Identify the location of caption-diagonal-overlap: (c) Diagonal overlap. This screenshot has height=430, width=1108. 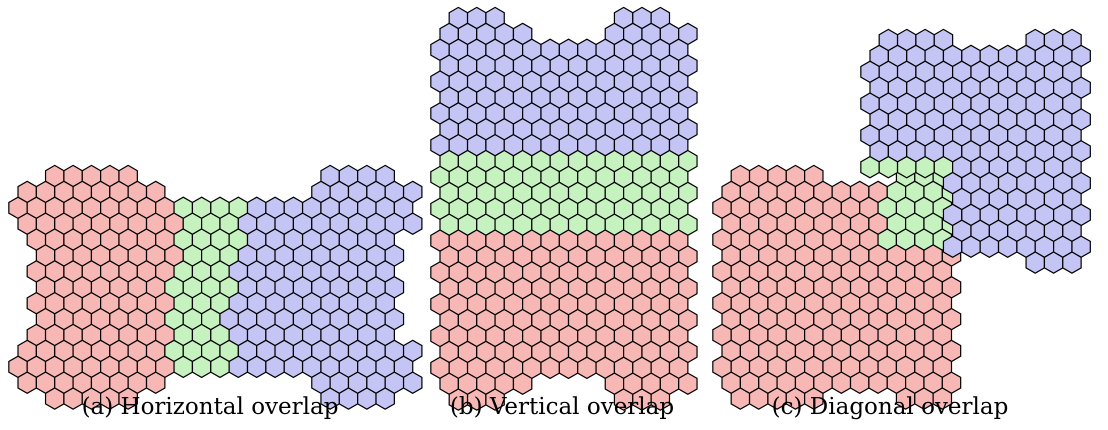
(890, 407).